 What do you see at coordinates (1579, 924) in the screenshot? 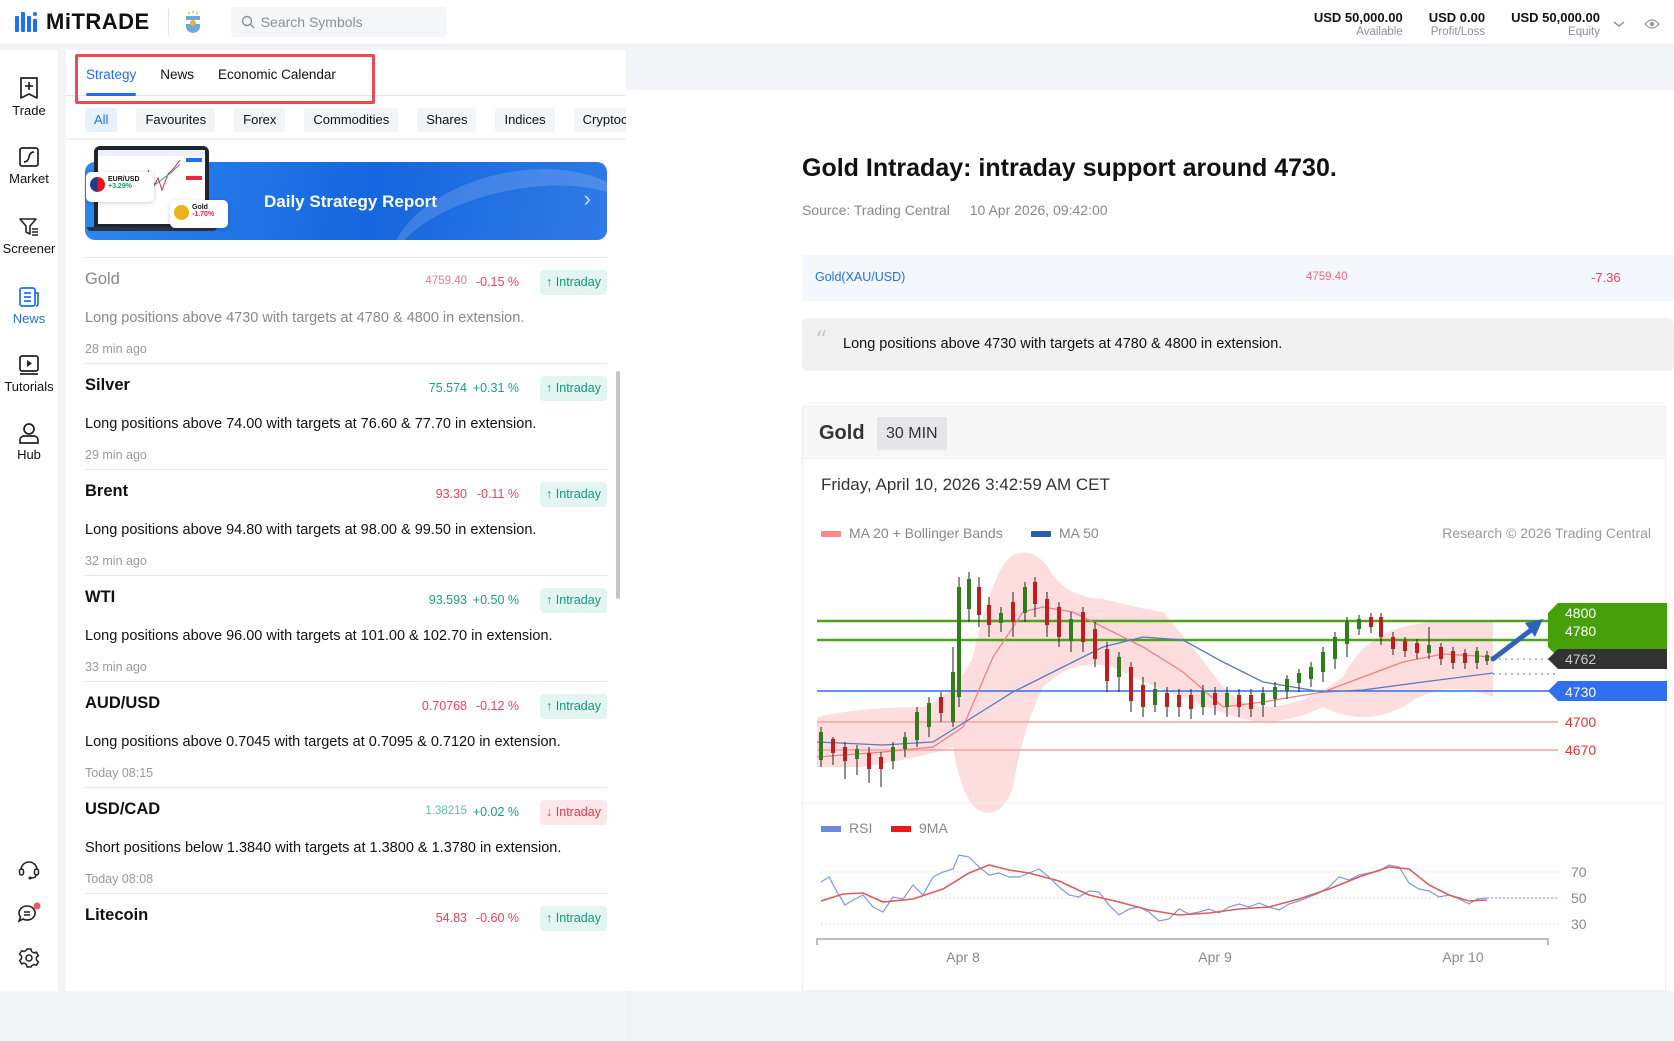
I see `svg-text: 30` at bounding box center [1579, 924].